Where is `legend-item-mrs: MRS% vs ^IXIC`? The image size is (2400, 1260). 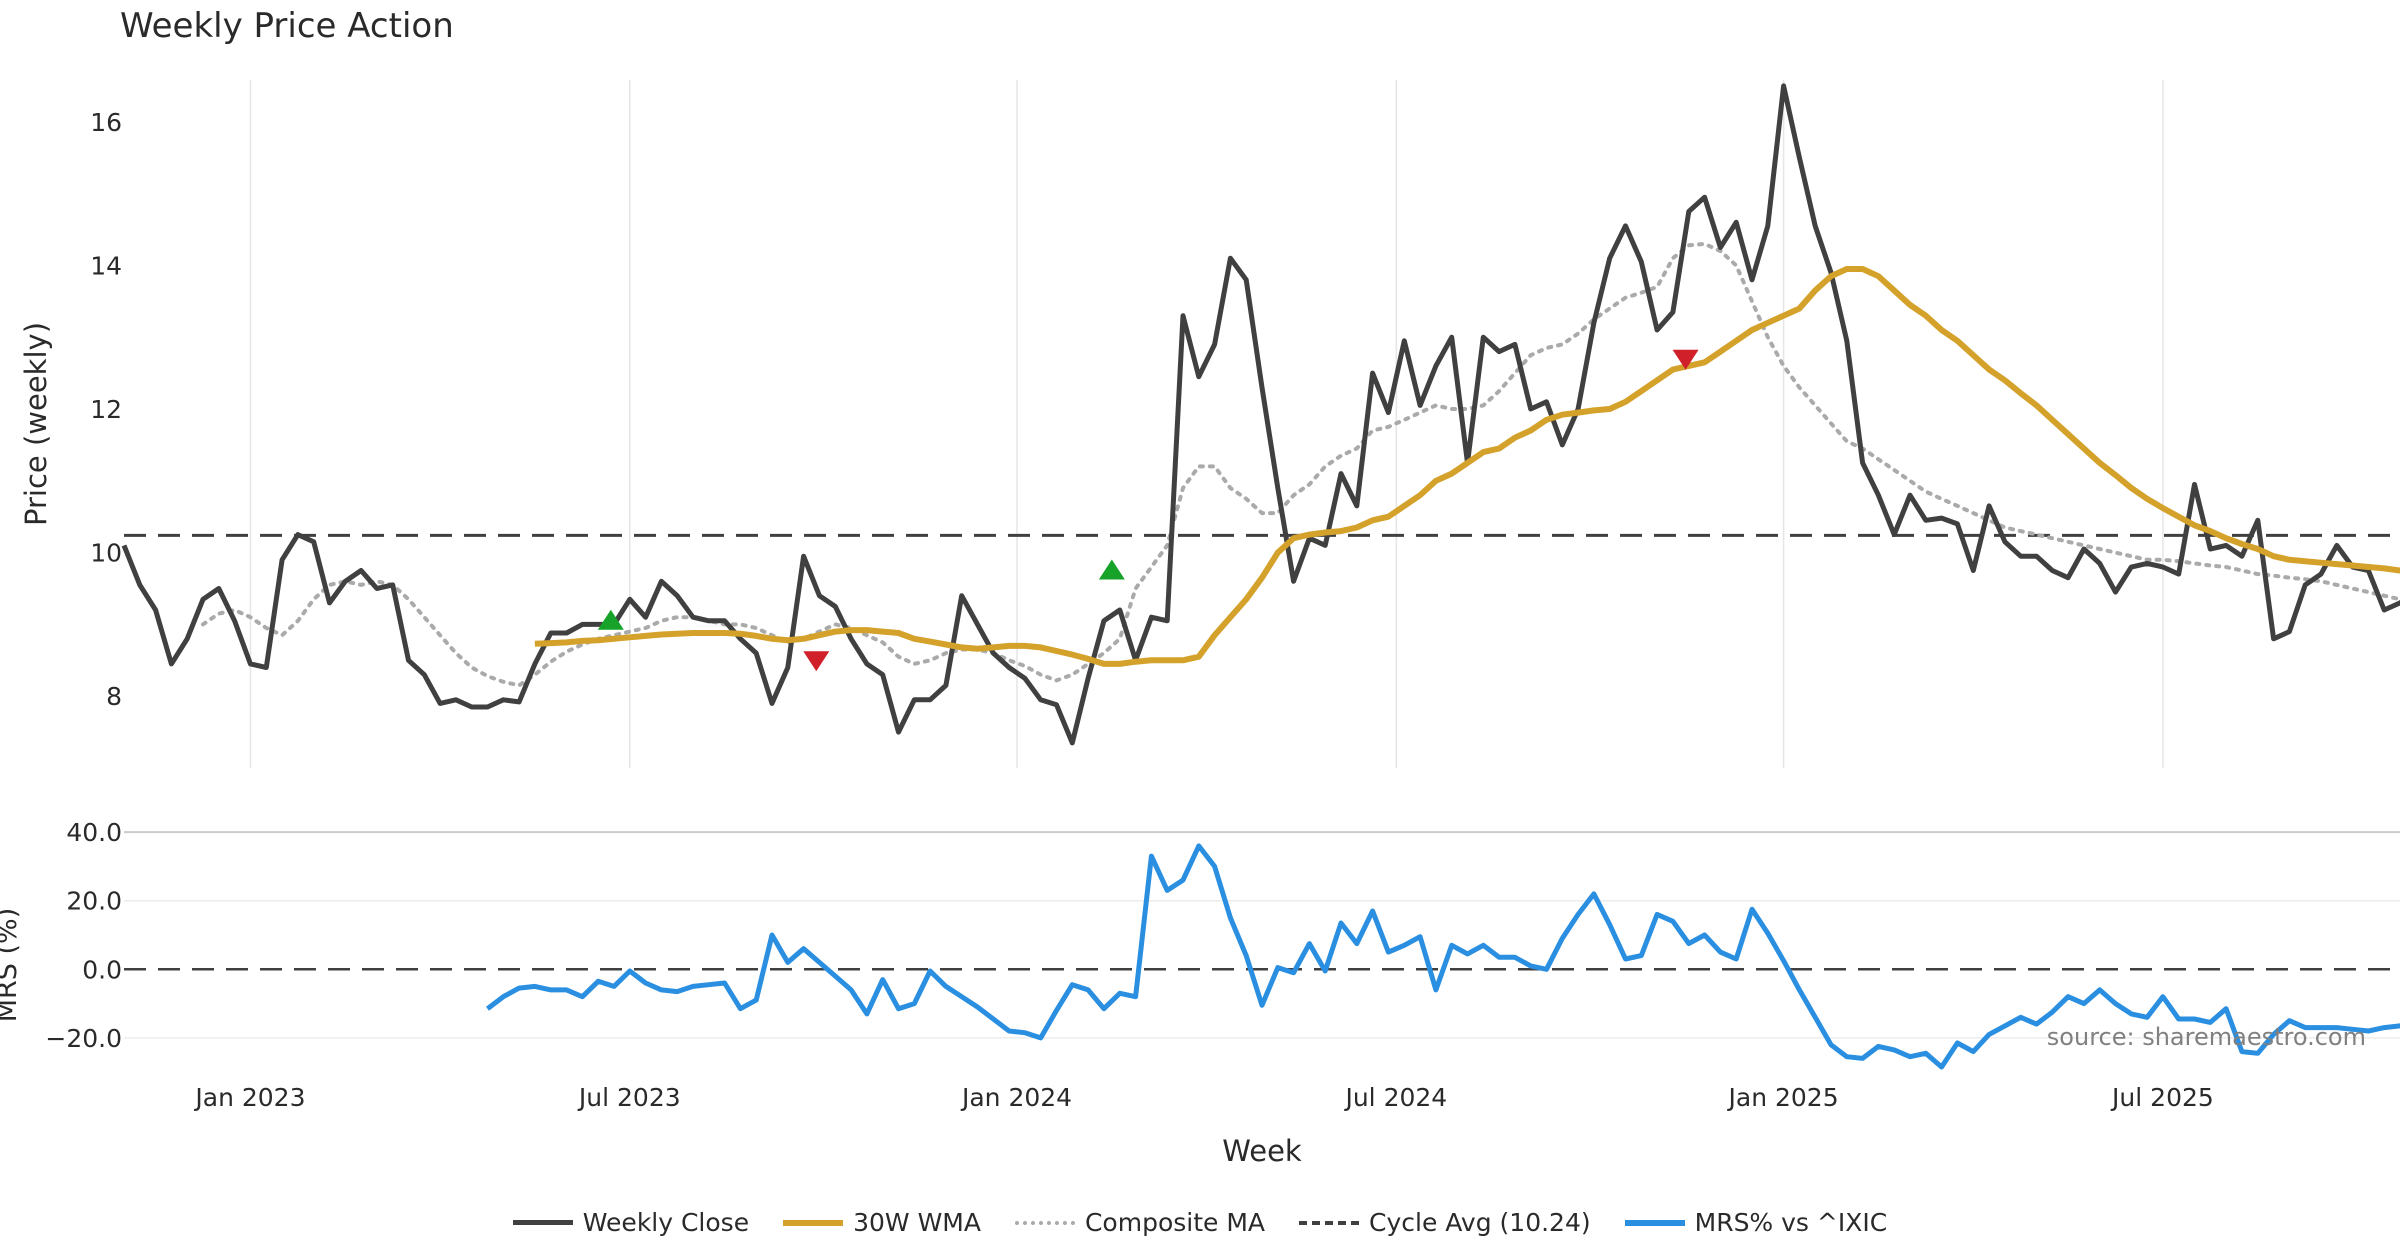 legend-item-mrs: MRS% vs ^IXIC is located at coordinates (1756, 1222).